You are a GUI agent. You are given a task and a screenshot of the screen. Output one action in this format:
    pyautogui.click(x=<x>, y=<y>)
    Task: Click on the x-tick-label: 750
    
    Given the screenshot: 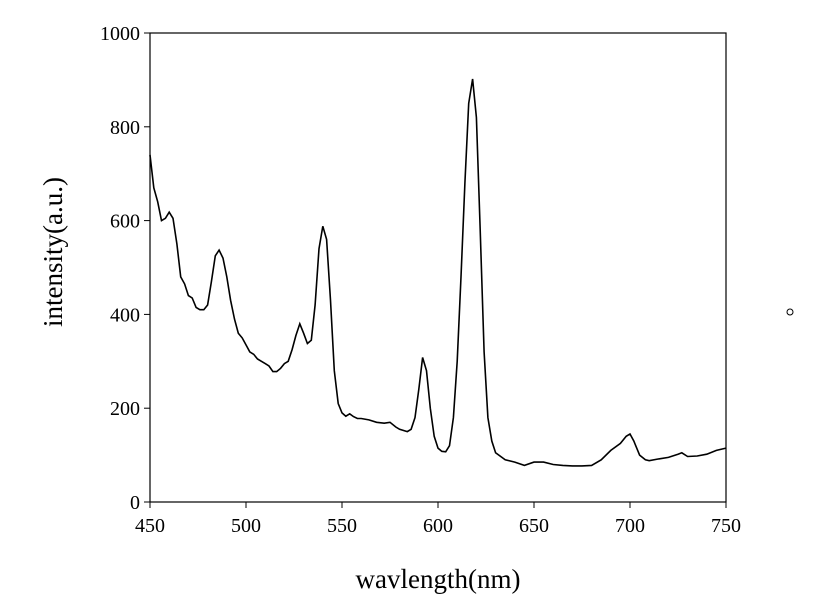 What is the action you would take?
    pyautogui.click(x=726, y=526)
    